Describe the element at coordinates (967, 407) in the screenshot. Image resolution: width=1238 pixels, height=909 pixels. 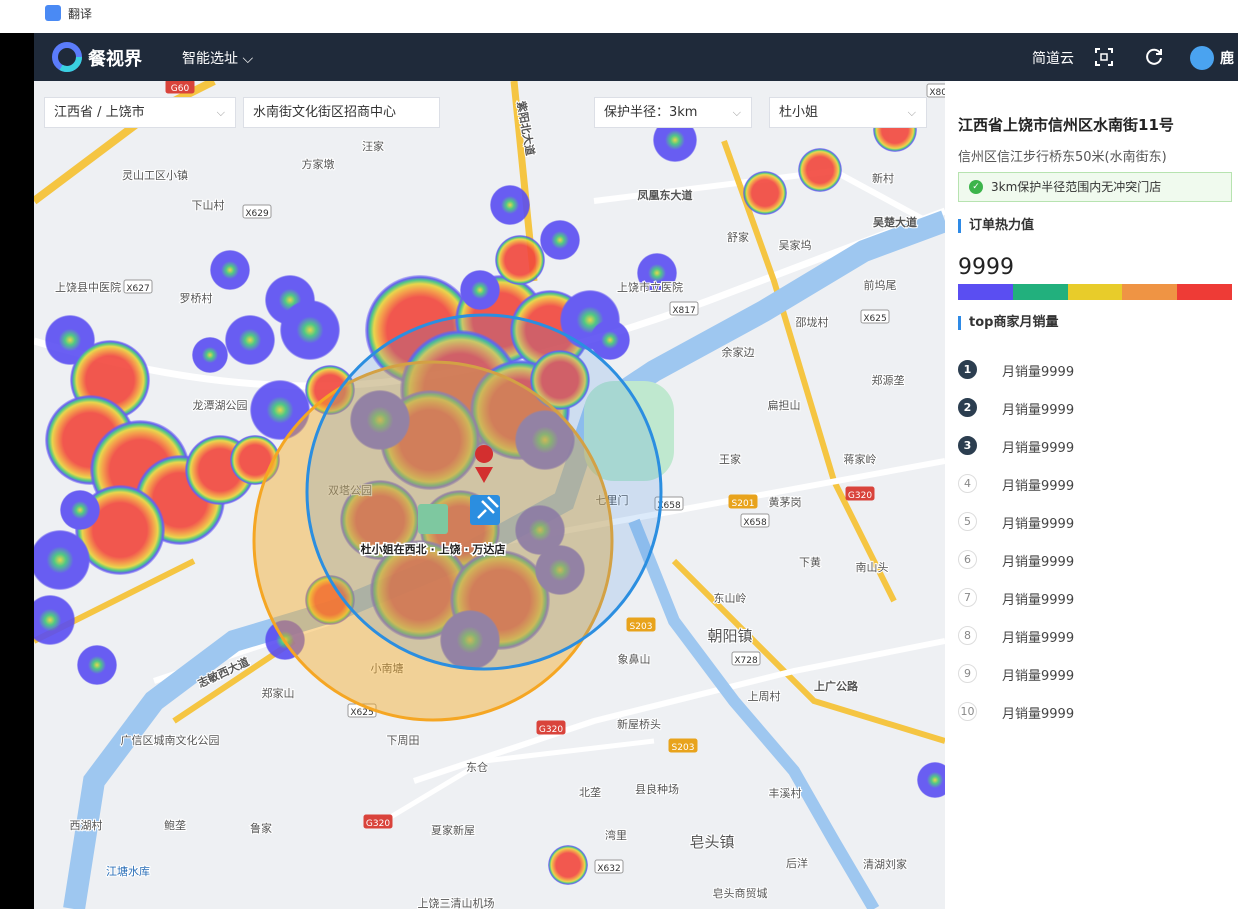
I see `rank-badge: 2` at that location.